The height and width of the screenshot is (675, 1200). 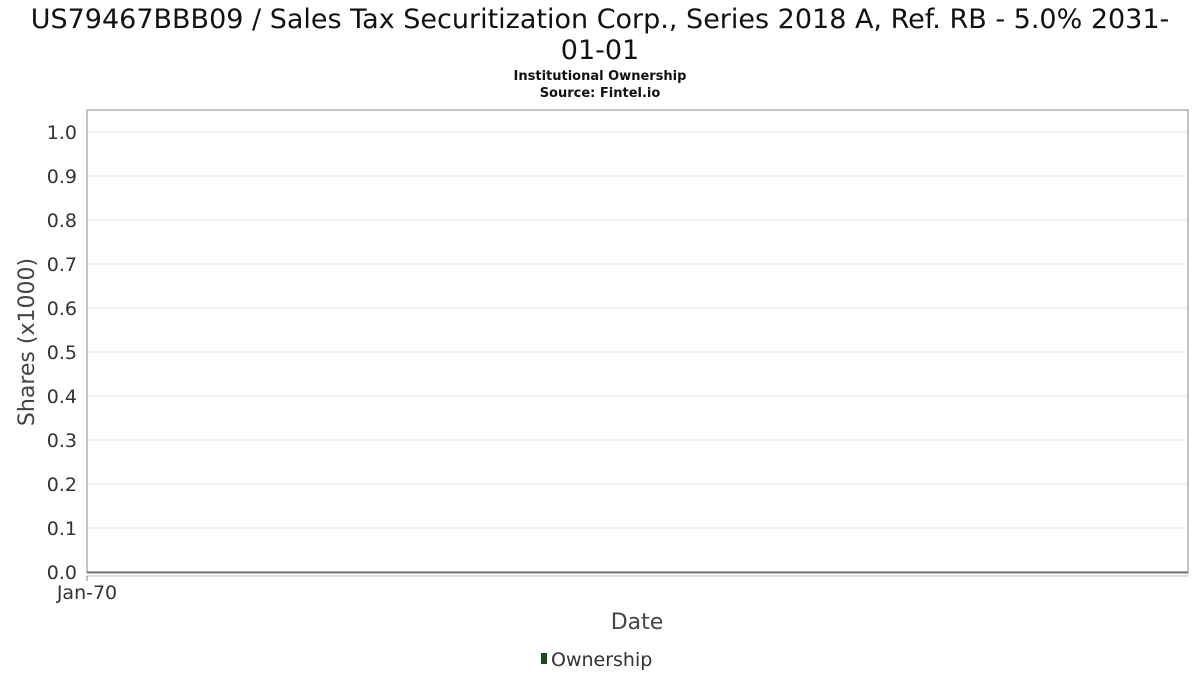 I want to click on y-tick-label: 0.9, so click(x=62, y=177).